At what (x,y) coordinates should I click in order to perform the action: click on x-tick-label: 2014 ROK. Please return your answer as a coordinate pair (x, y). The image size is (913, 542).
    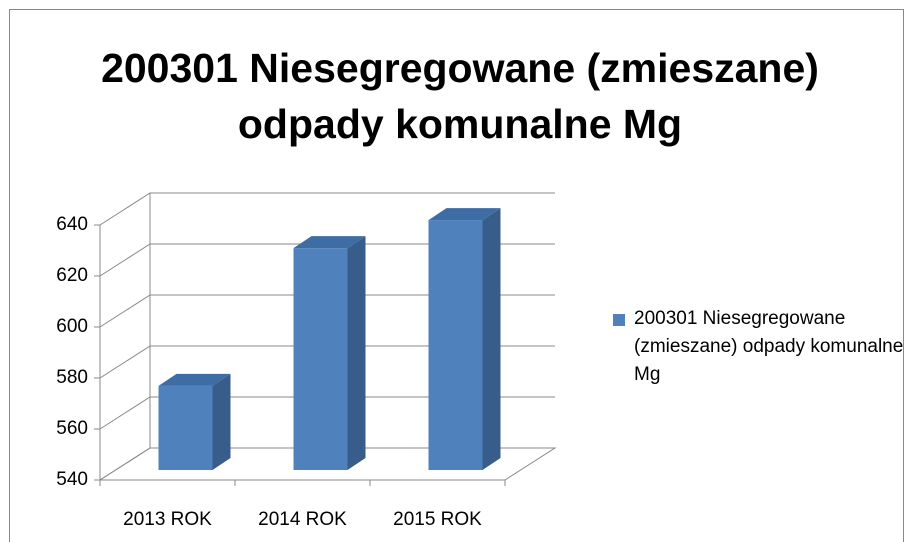
    Looking at the image, I should click on (302, 519).